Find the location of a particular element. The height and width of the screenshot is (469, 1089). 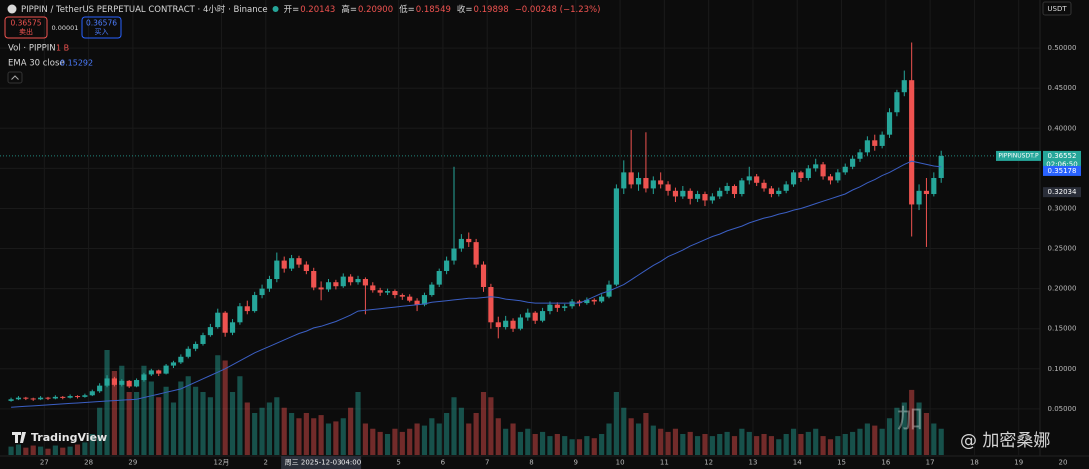

buy-button is located at coordinates (101, 27).